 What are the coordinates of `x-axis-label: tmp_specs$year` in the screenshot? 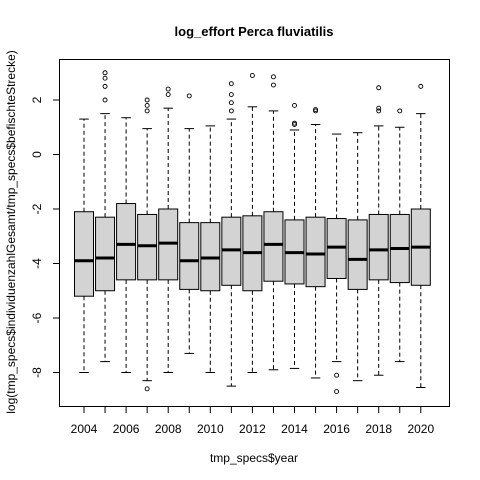 It's located at (254, 458).